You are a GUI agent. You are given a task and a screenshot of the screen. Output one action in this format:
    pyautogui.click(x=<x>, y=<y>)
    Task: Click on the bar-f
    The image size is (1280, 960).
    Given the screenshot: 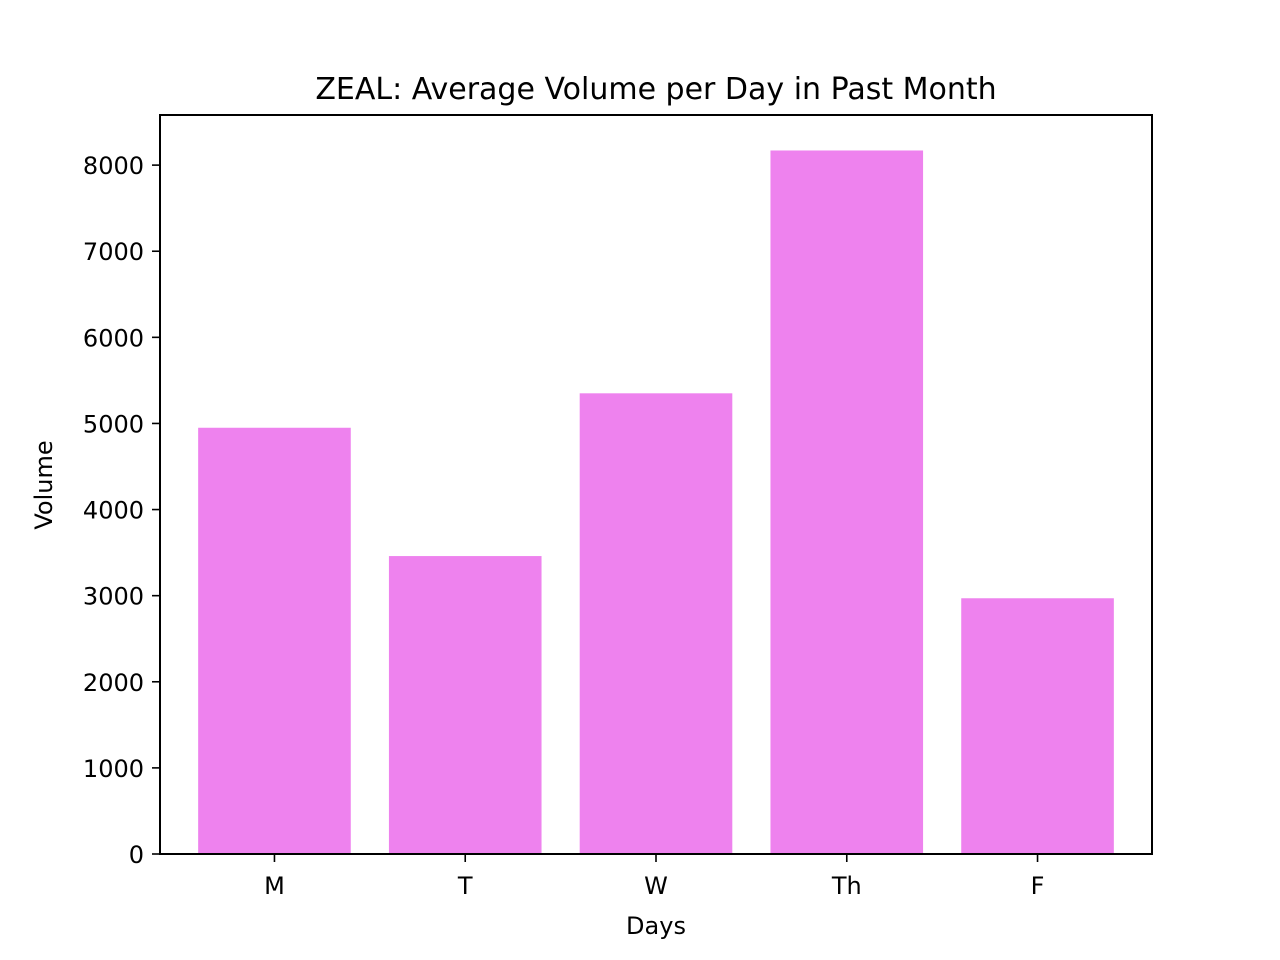 What is the action you would take?
    pyautogui.click(x=1037, y=726)
    